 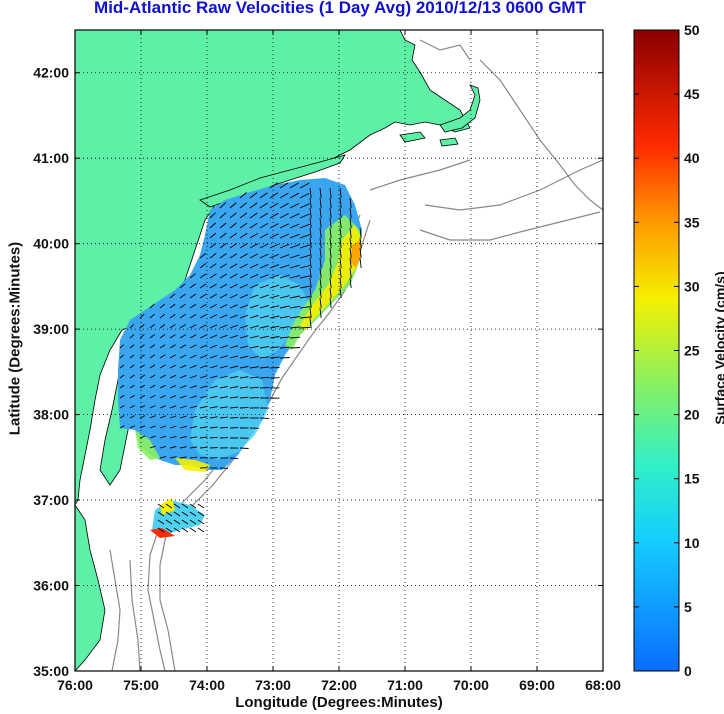 I want to click on x-axis-label: Longitude (Degrees:Minutes), so click(x=339, y=702).